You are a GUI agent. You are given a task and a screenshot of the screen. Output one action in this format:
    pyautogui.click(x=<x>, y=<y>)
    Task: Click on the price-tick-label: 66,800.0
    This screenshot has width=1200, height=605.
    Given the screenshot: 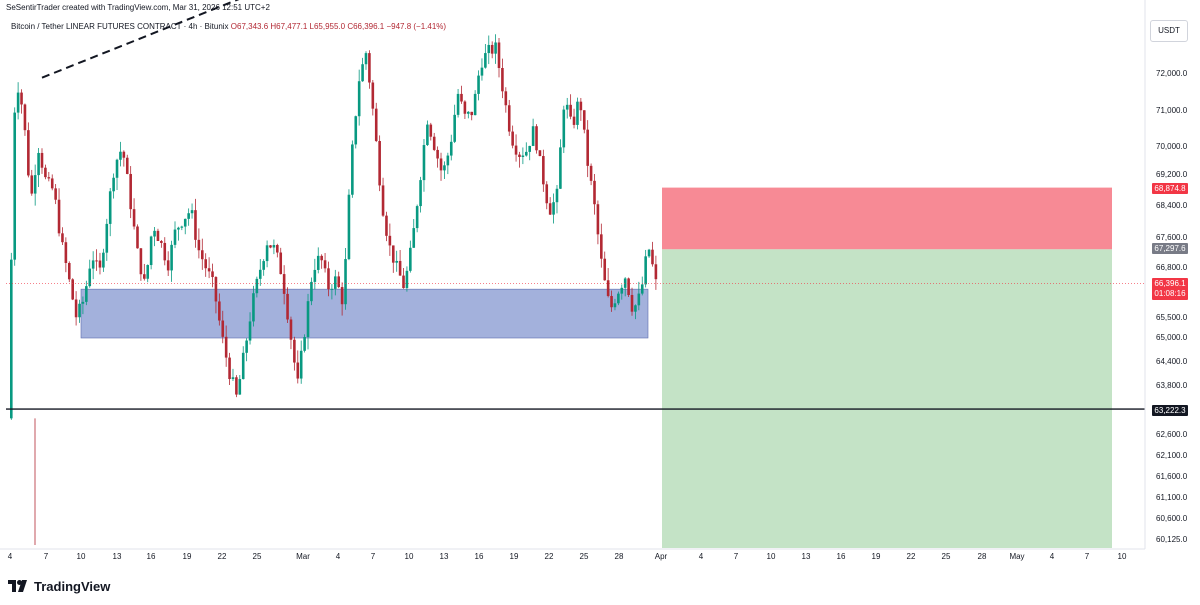 What is the action you would take?
    pyautogui.click(x=1172, y=267)
    